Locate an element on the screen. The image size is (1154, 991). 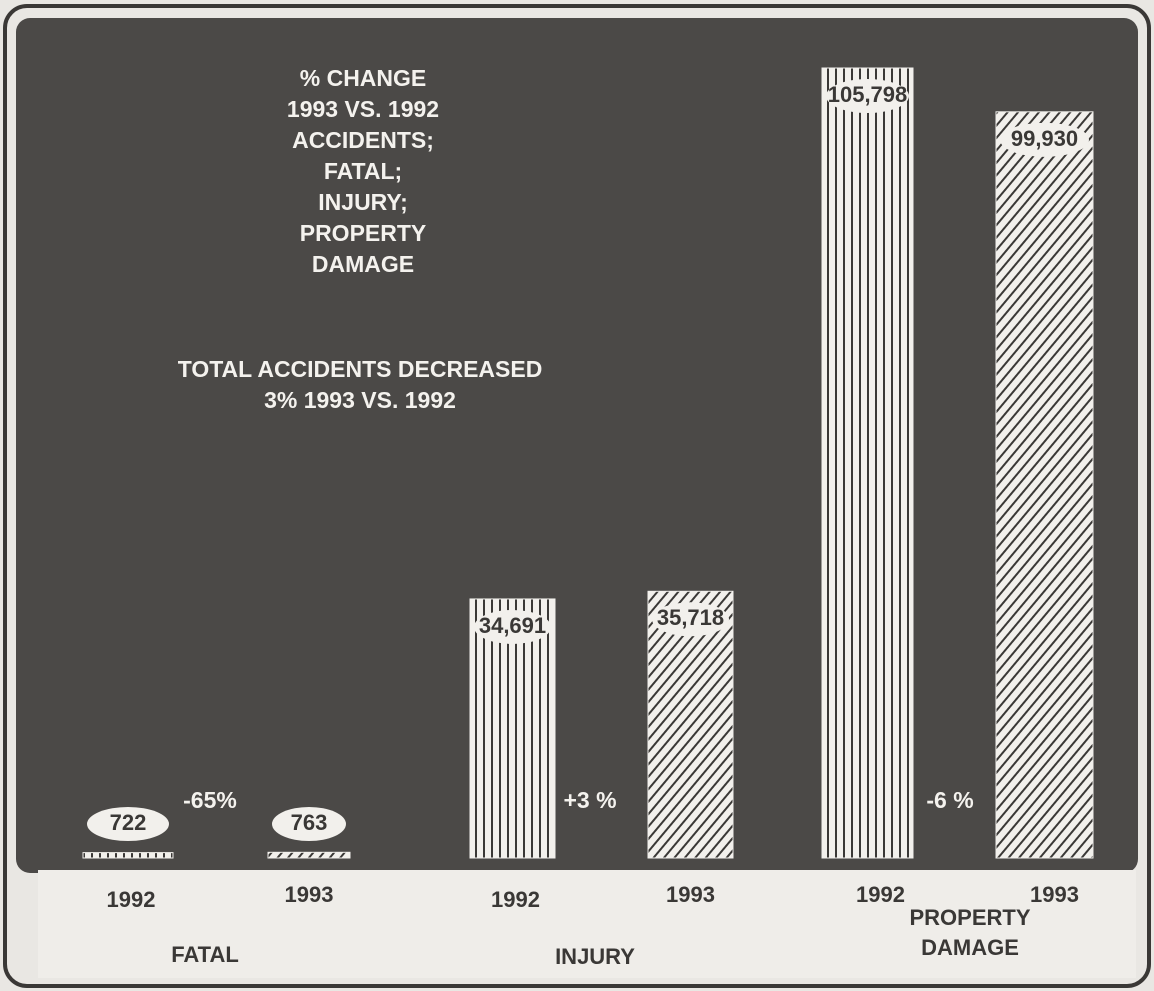
annotation: +3 % is located at coordinates (590, 800).